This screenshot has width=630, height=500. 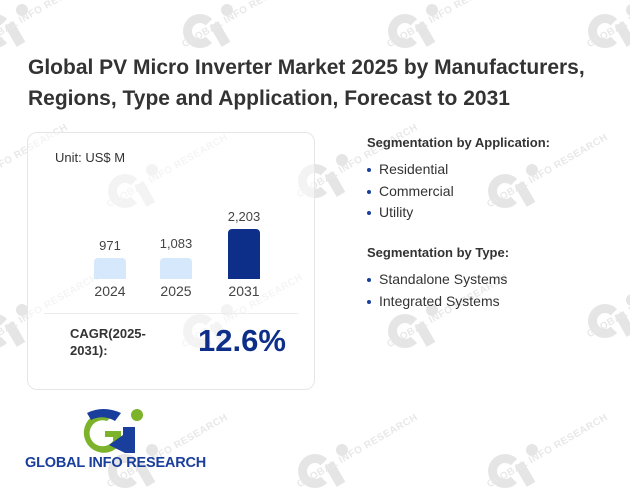 I want to click on x-tick-label: 2031, so click(x=244, y=291).